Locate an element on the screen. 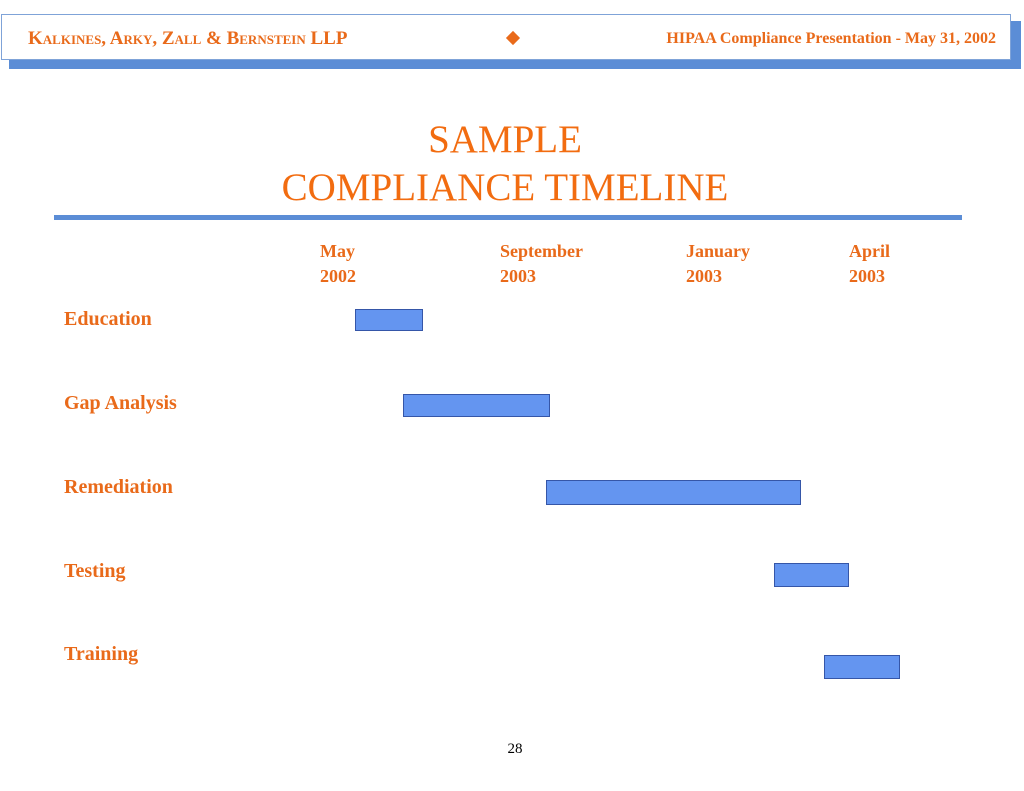 The width and height of the screenshot is (1024, 791). task-label-training: Training is located at coordinates (101, 654).